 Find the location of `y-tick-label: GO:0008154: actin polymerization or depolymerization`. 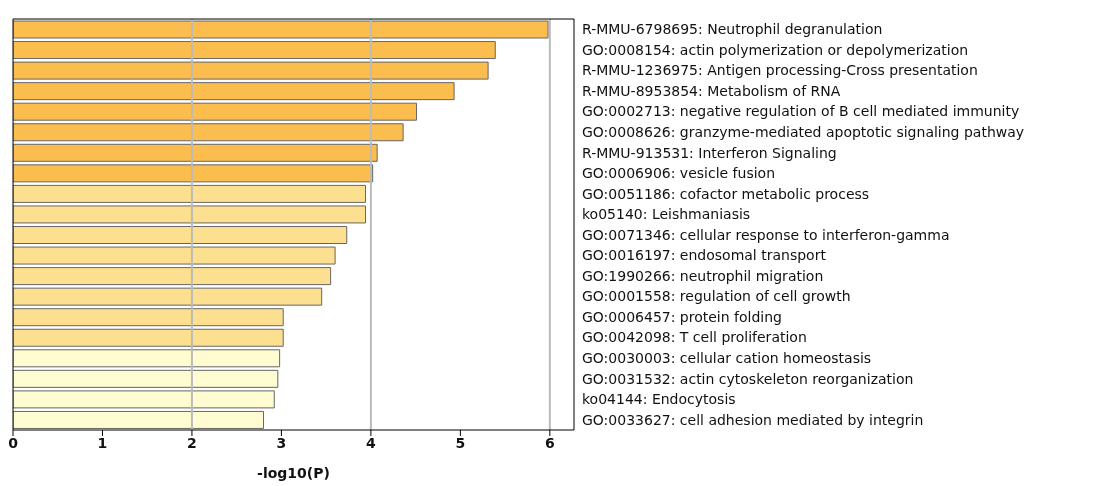

y-tick-label: GO:0008154: actin polymerization or depolymerization is located at coordinates (775, 49).